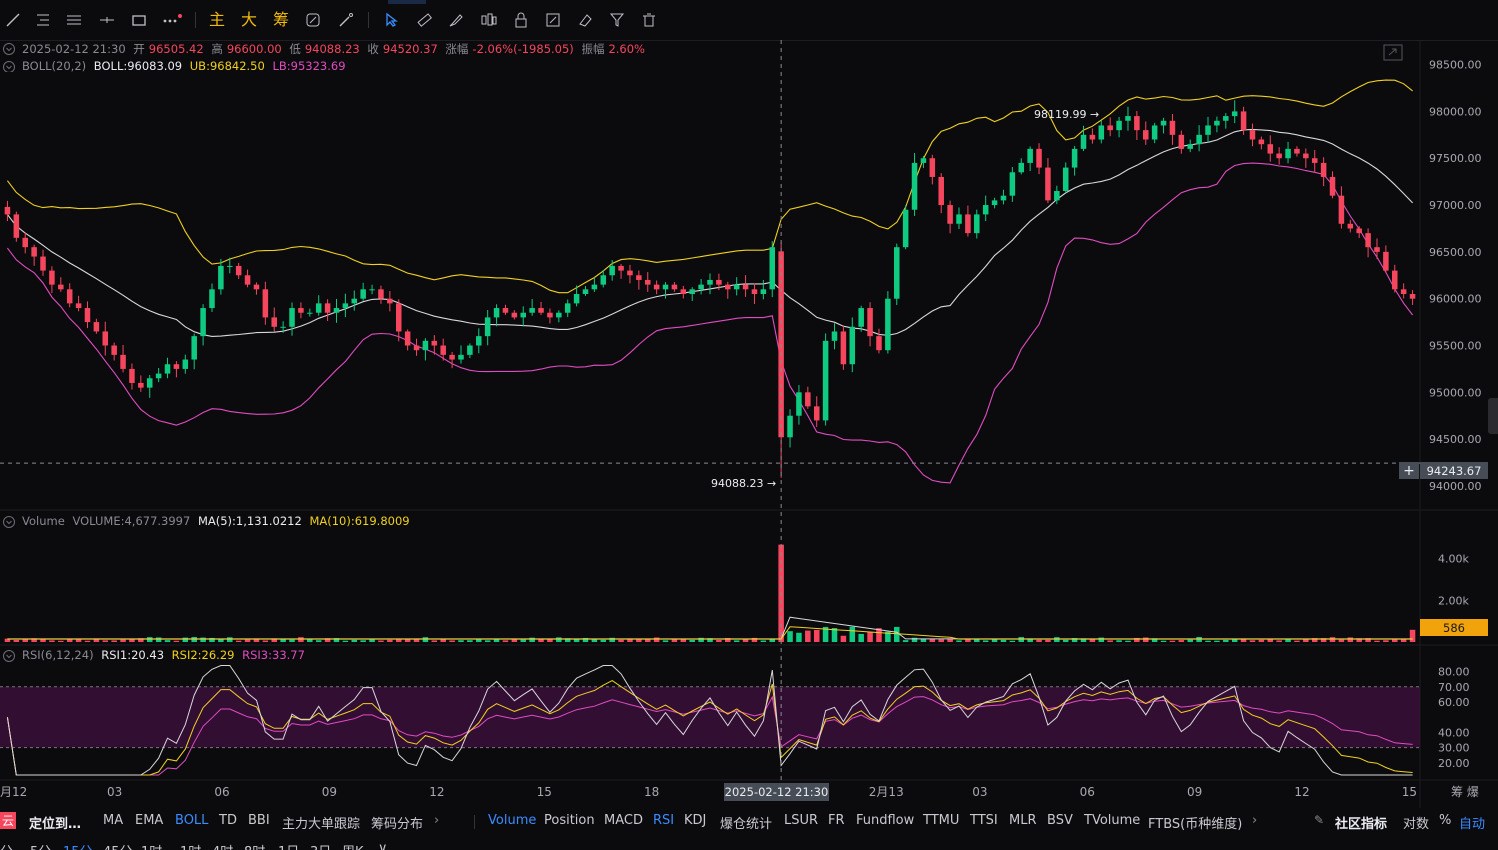  What do you see at coordinates (40, 845) in the screenshot?
I see `tf-5m: 5分` at bounding box center [40, 845].